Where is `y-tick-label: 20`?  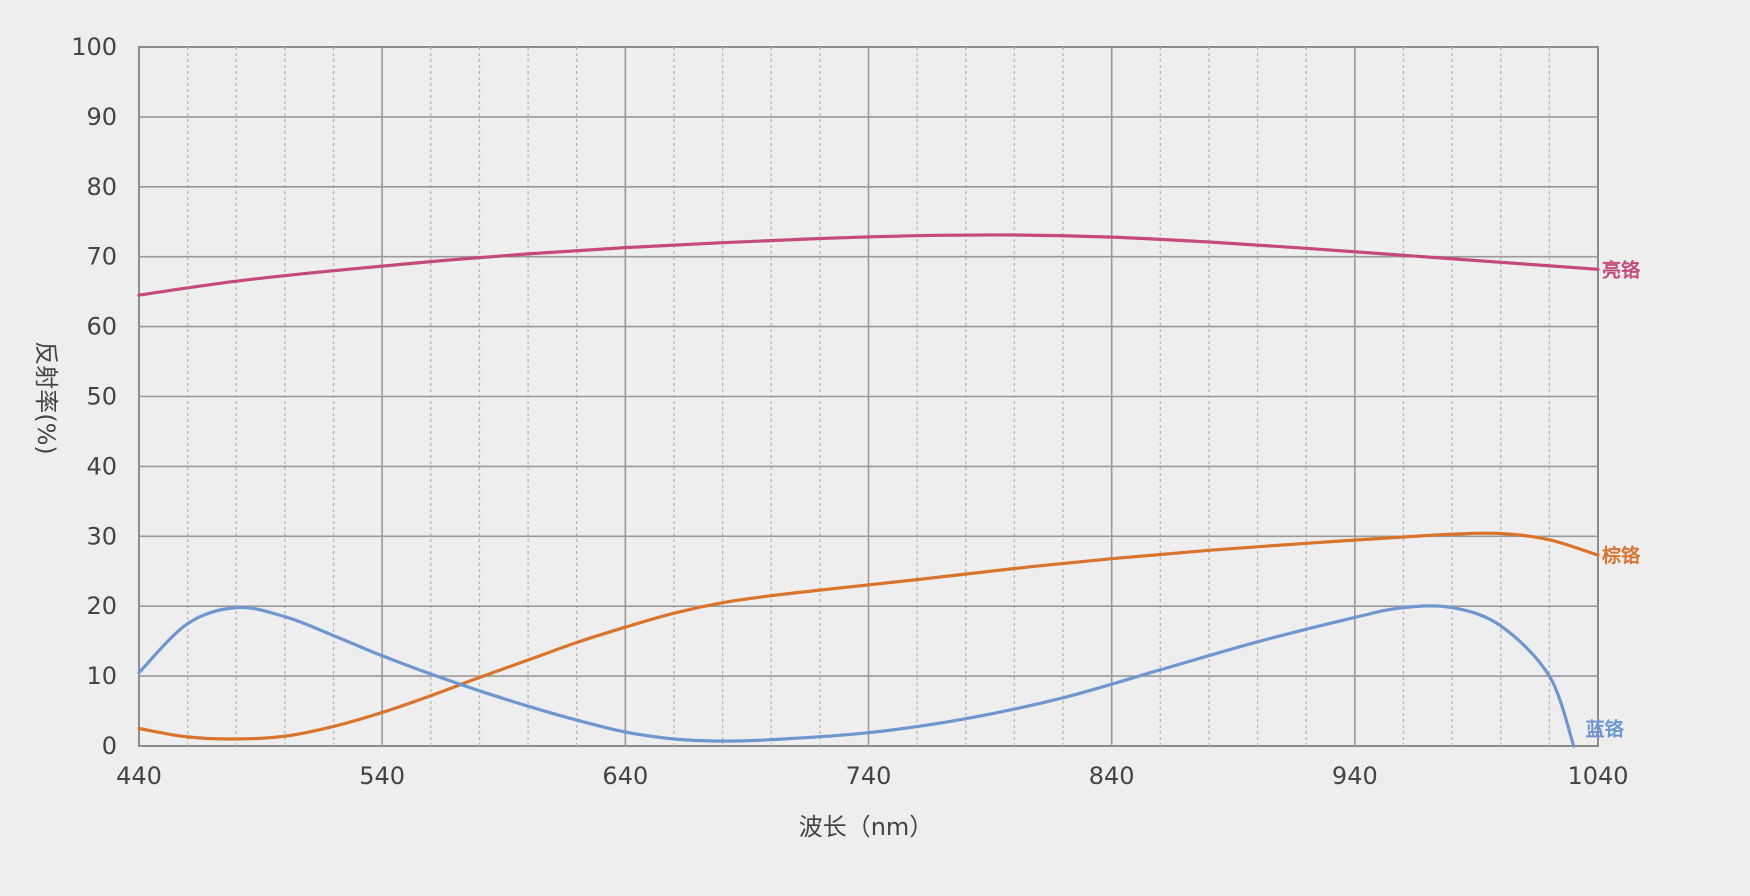
y-tick-label: 20 is located at coordinates (101, 606).